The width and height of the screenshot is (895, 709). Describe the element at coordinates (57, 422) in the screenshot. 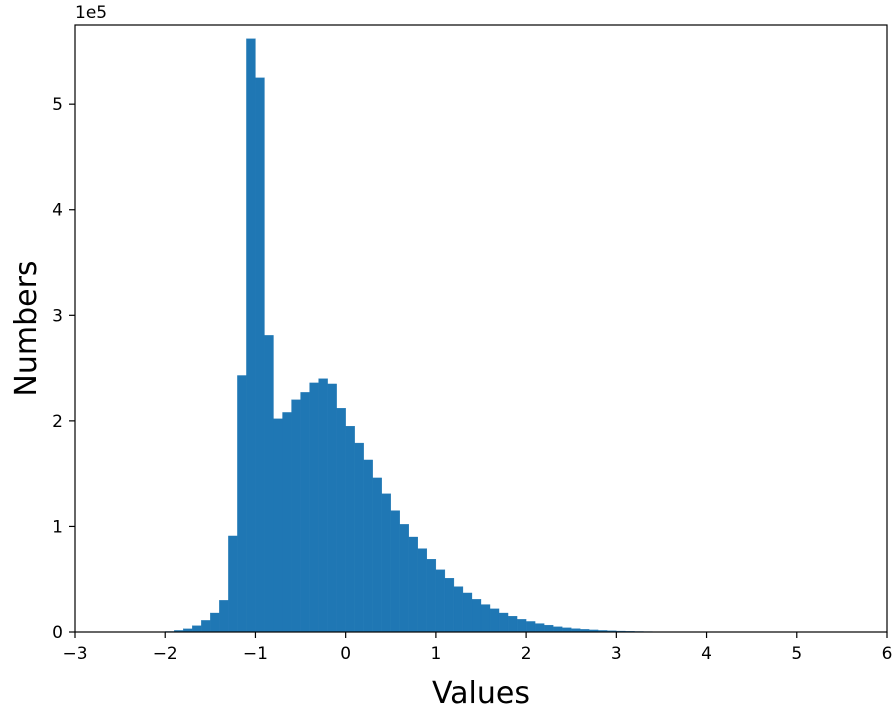

I see `y-tick-label: 2` at that location.